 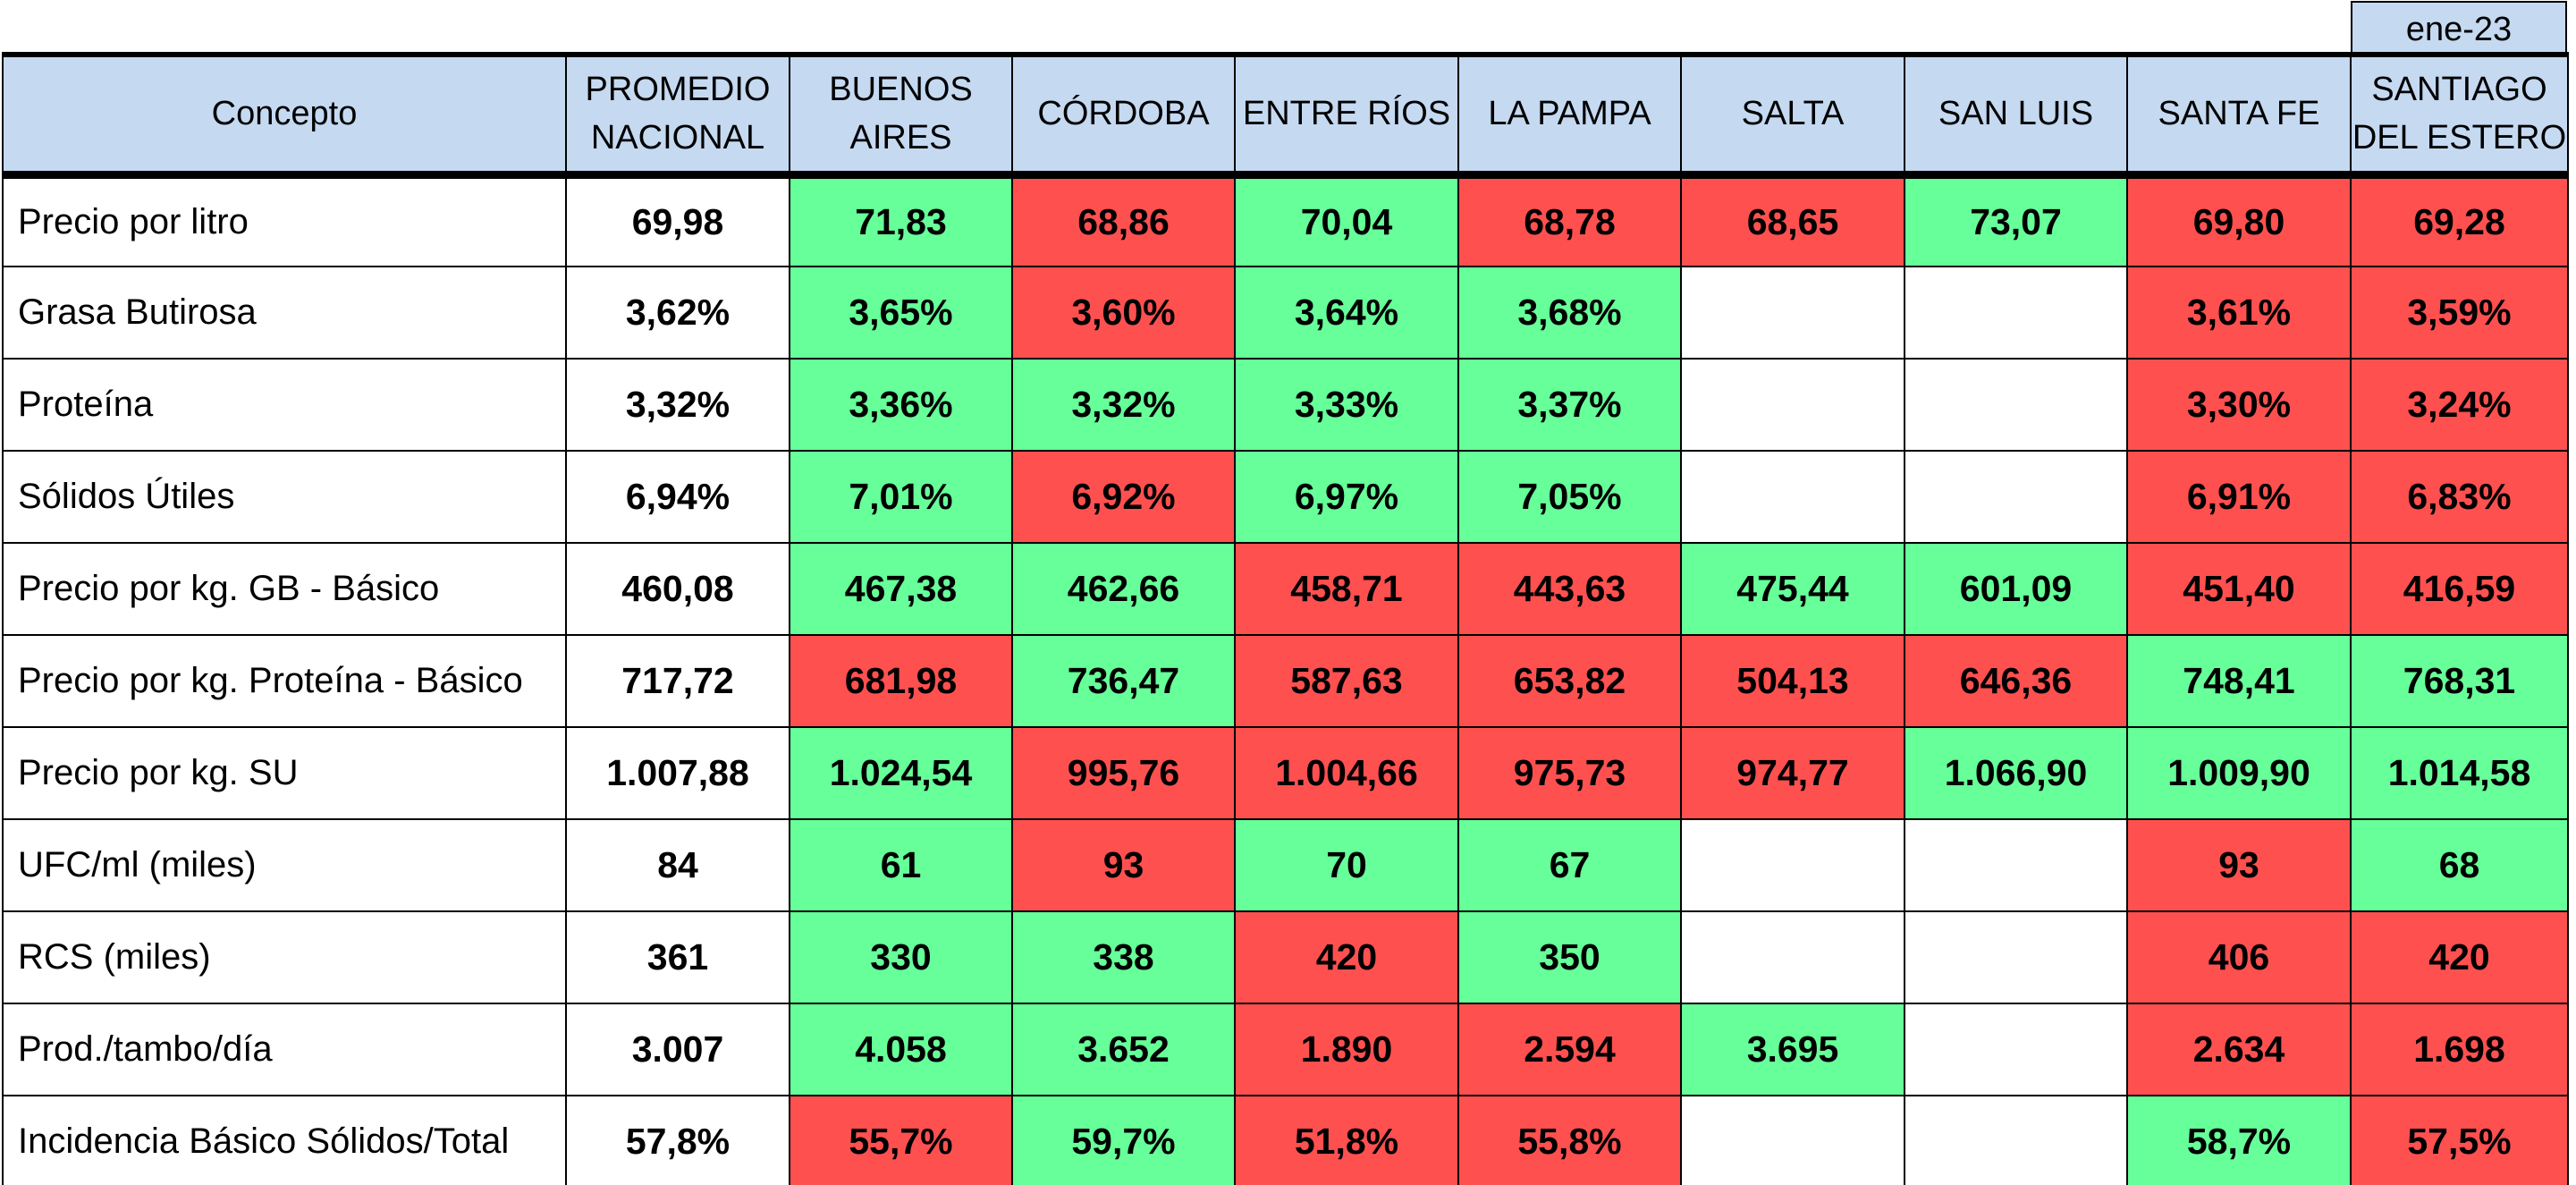 What do you see at coordinates (901, 405) in the screenshot?
I see `cell-buenos-aires: 3,36%` at bounding box center [901, 405].